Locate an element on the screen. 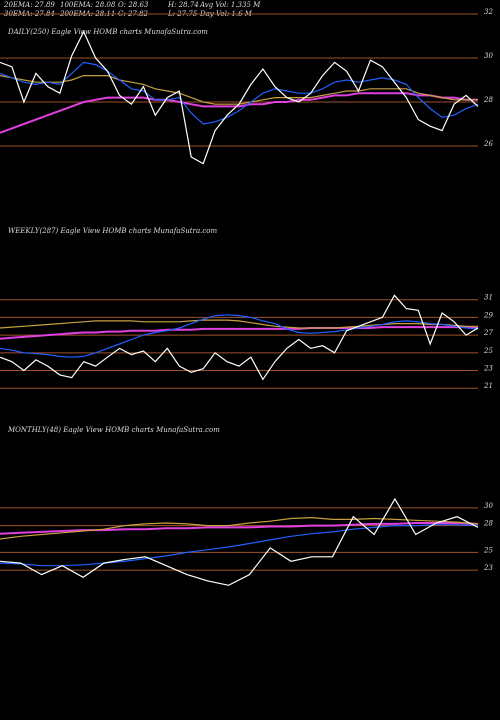  y-tick-label: 29 is located at coordinates (488, 315).